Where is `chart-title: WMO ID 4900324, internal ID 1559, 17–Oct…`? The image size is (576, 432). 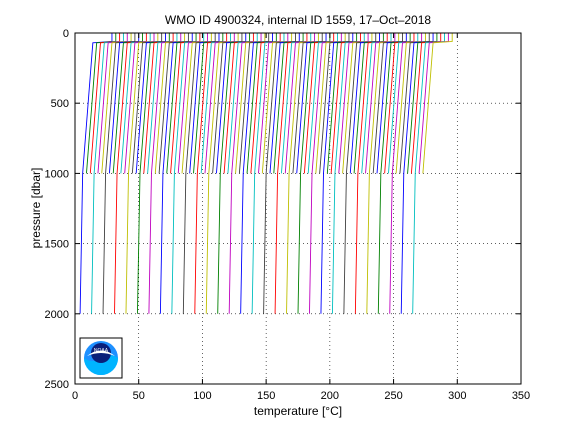 chart-title: WMO ID 4900324, internal ID 1559, 17–Oct… is located at coordinates (298, 20).